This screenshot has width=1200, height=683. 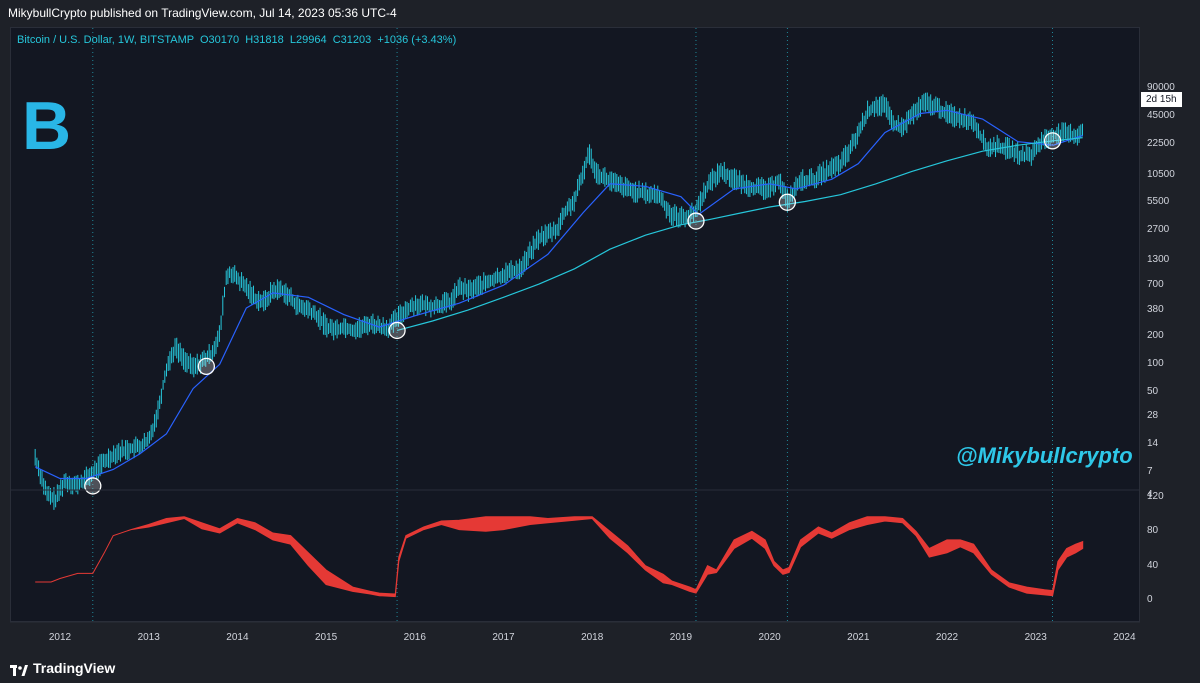 What do you see at coordinates (503, 637) in the screenshot?
I see `year-tick-label: 2017` at bounding box center [503, 637].